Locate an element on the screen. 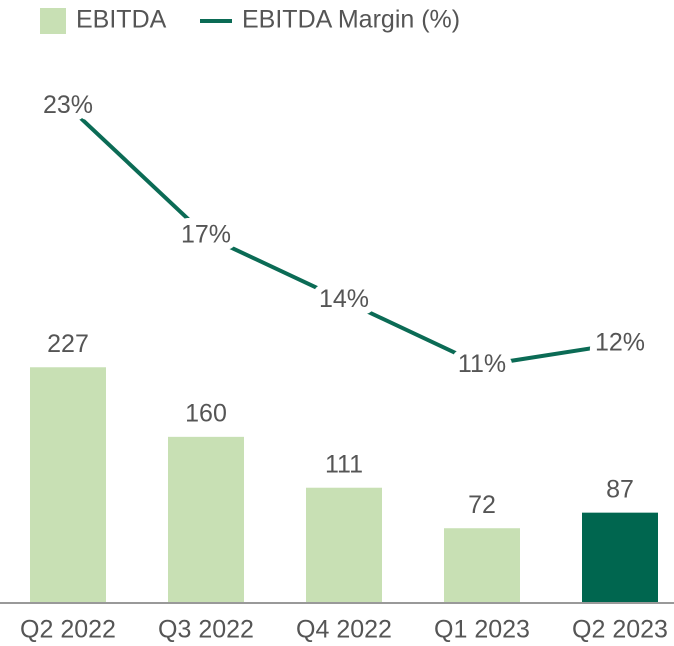 This screenshot has height=646, width=674. line-value-label: 14% is located at coordinates (344, 299).